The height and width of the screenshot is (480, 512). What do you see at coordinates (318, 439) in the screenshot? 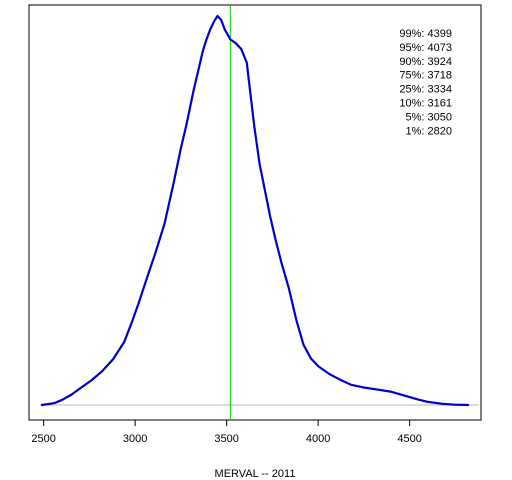
I see `x-tick-label-4000: 4000` at bounding box center [318, 439].